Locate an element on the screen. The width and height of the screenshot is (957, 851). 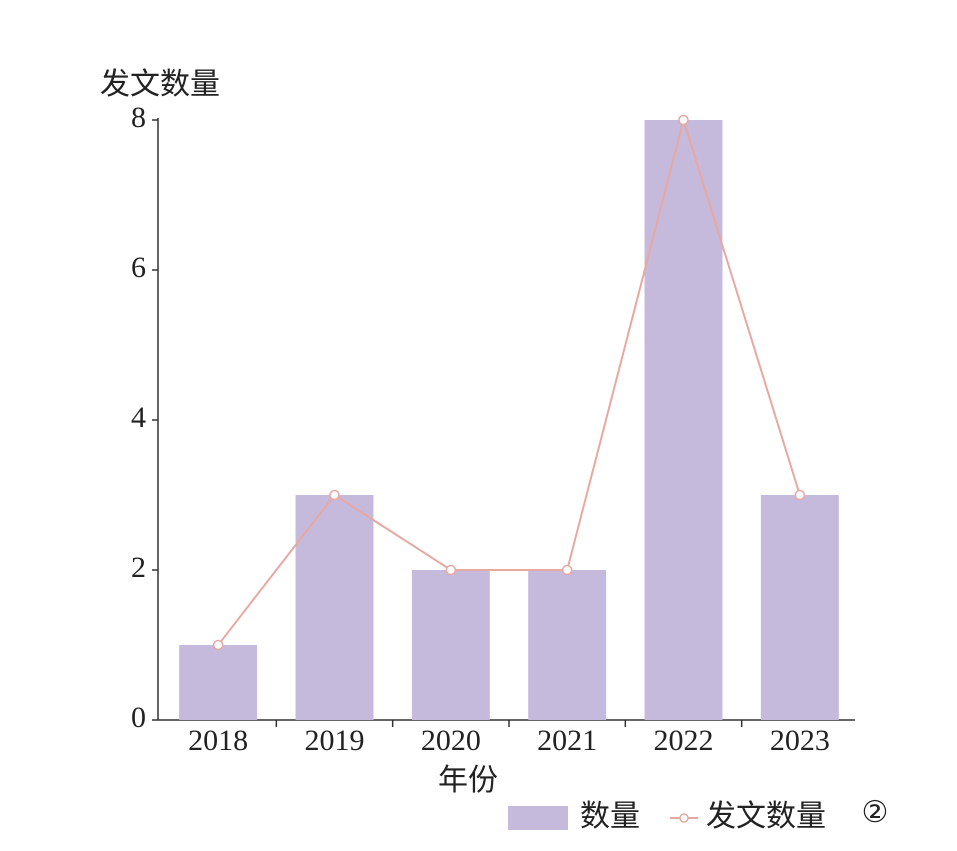
x-tick-label: 2020 is located at coordinates (451, 740).